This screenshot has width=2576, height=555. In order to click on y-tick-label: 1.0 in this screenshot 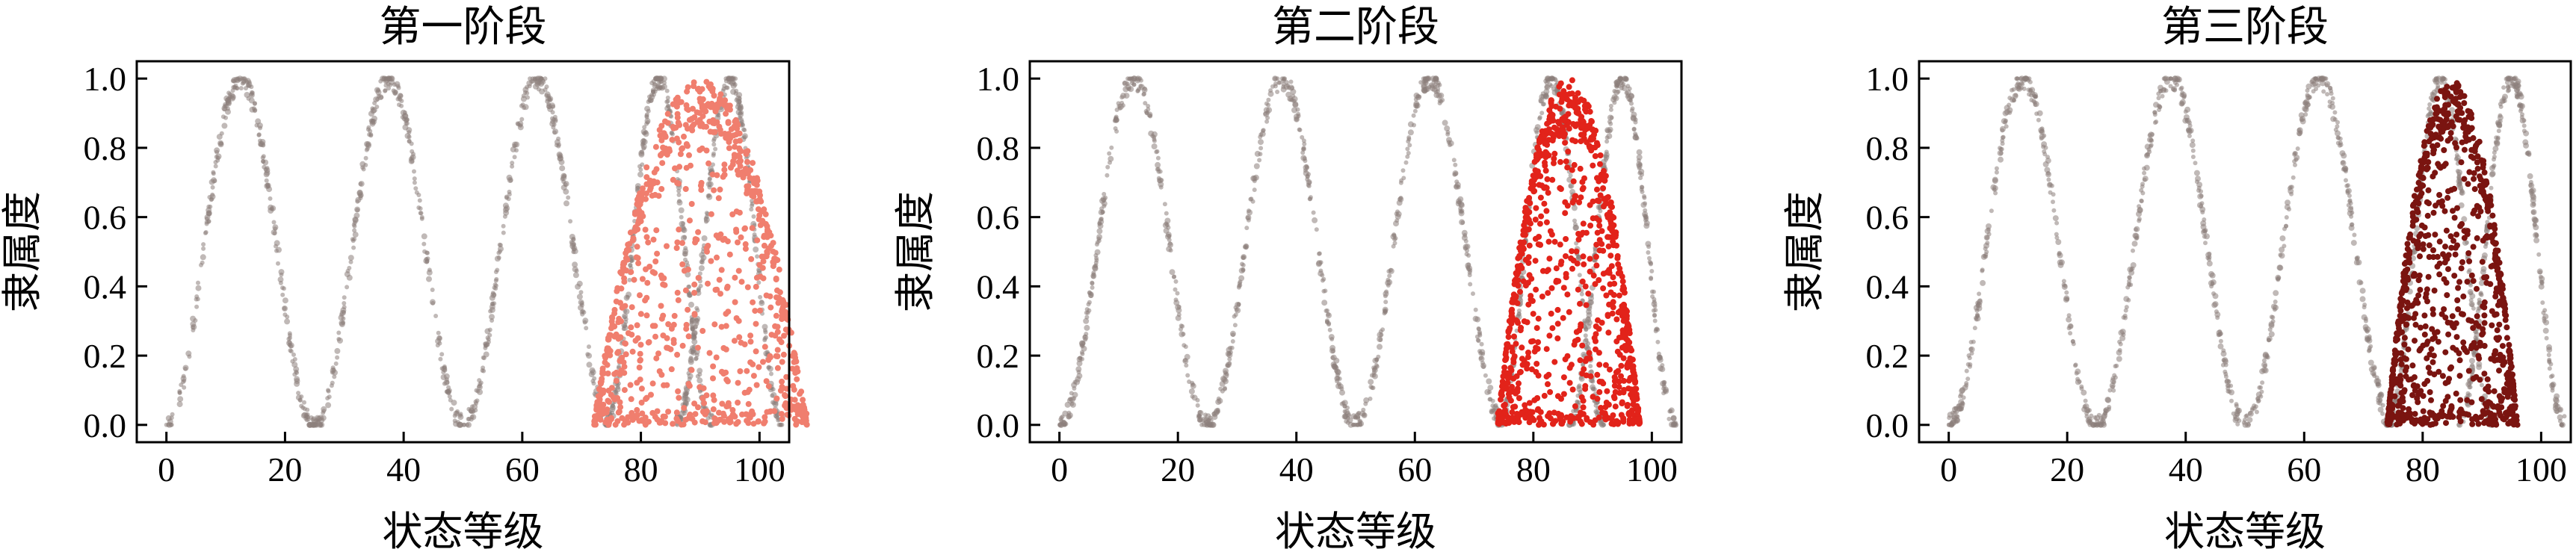, I will do `click(106, 79)`.